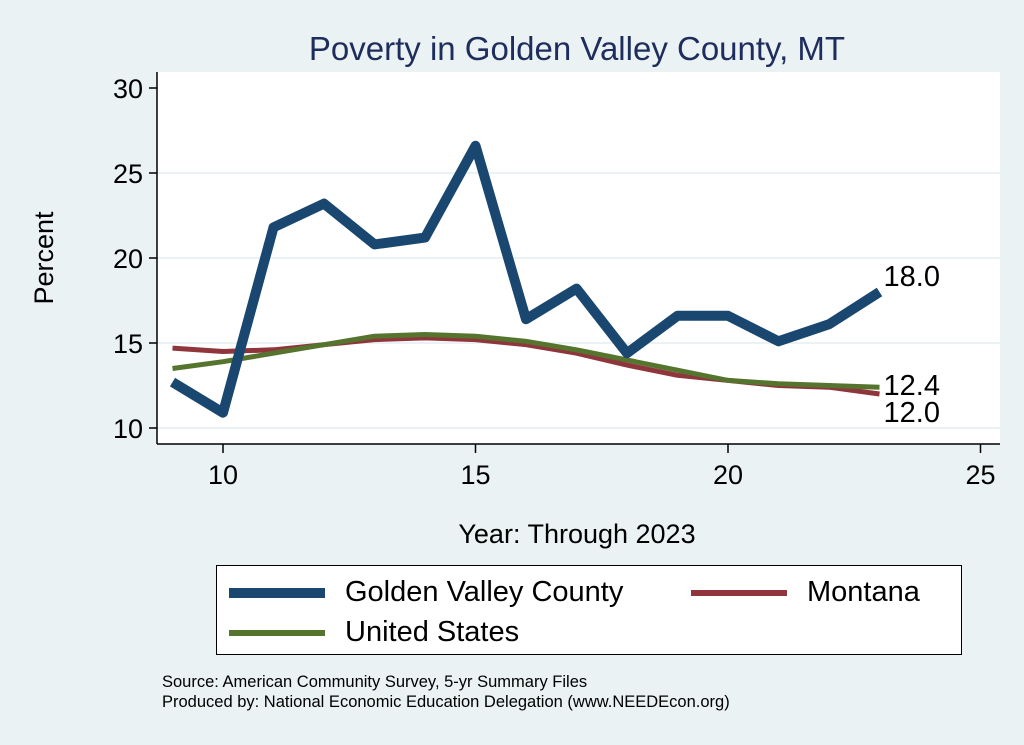 Image resolution: width=1024 pixels, height=745 pixels. I want to click on chart-title: Poverty in Golden Valley County, MT, so click(577, 48).